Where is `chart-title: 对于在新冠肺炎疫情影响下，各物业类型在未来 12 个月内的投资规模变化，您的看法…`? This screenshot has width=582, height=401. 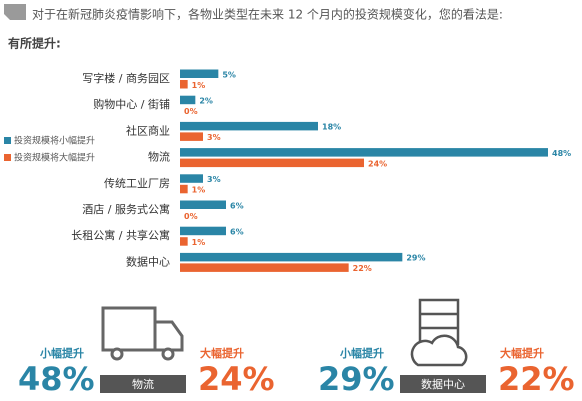
chart-title: 对于在新冠肺炎疫情影响下，各物业类型在未来 12 个月内的投资规模变化，您的看法… is located at coordinates (267, 14).